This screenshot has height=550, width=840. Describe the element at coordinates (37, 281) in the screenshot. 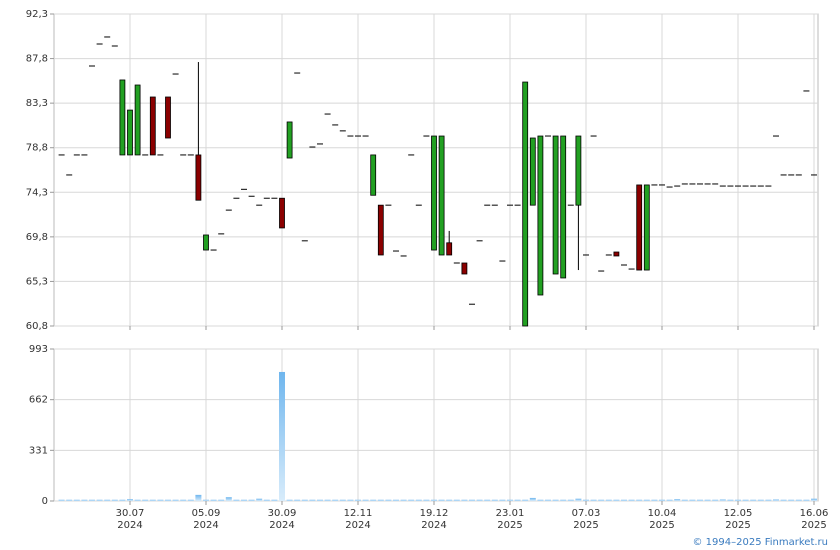

I see `y-tick-label: 65,3` at that location.